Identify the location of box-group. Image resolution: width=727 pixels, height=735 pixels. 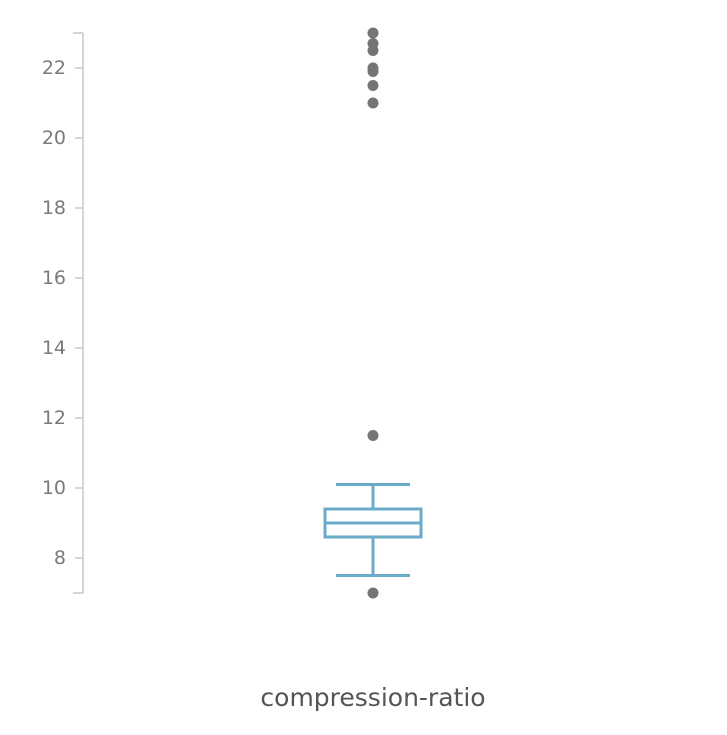
(373, 313).